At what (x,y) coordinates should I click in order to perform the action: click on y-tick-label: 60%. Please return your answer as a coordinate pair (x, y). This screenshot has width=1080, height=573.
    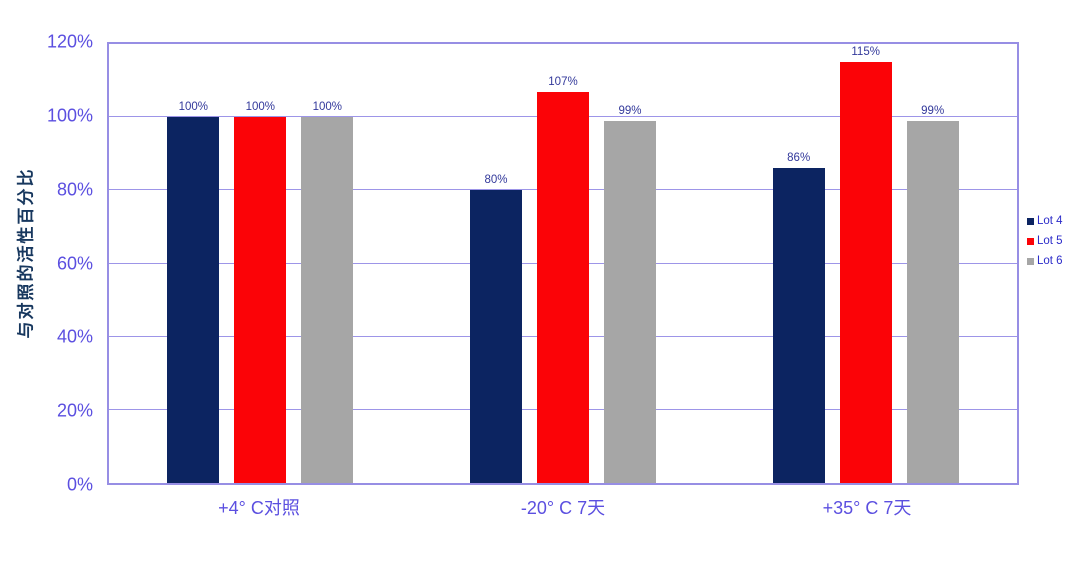
    Looking at the image, I should click on (74, 263).